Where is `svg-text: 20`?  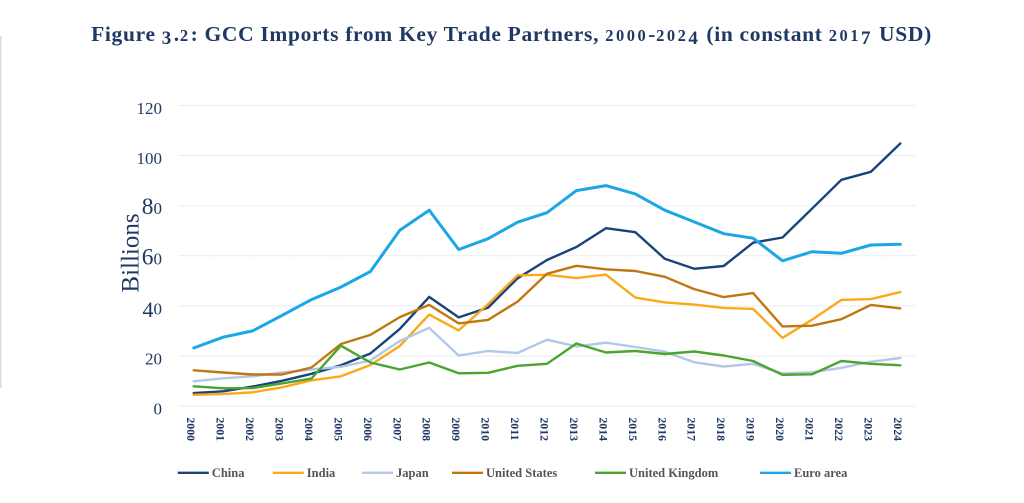 svg-text: 20 is located at coordinates (153, 359).